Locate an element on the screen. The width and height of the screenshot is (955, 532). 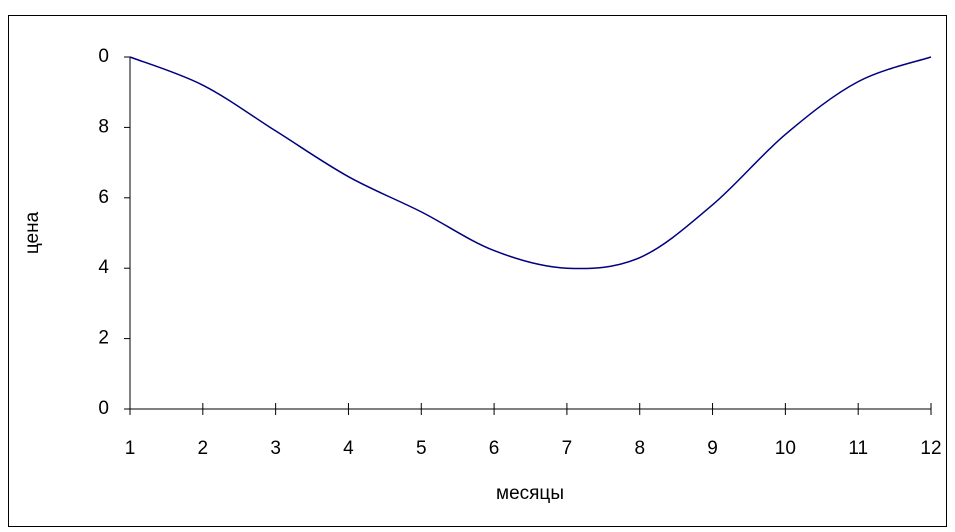
x-tick-label: 3 is located at coordinates (275, 448).